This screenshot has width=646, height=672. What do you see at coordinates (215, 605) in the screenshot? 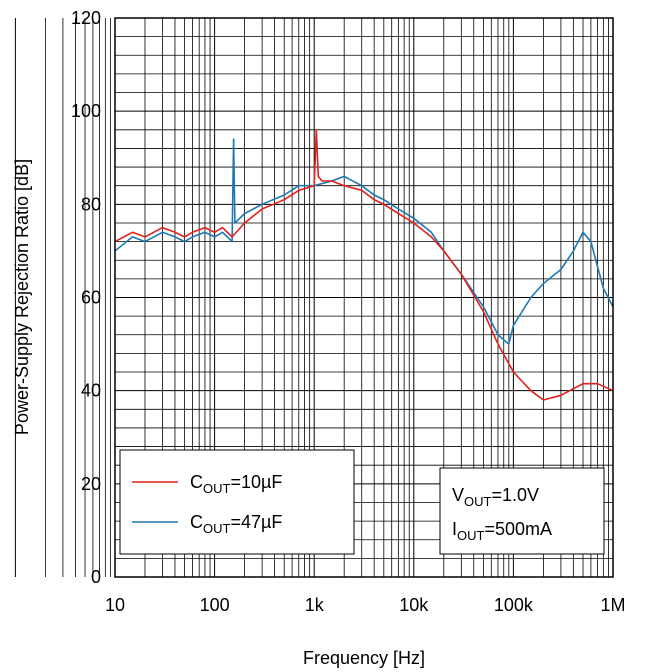
I see `x-tick-label: 100` at bounding box center [215, 605].